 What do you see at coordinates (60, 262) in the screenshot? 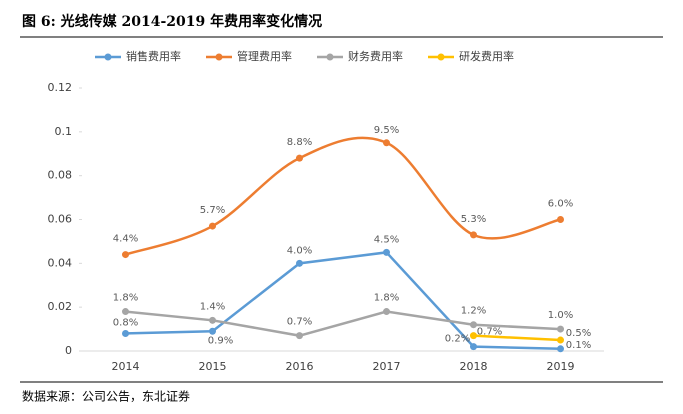
I see `y-tick-label: 0.04` at bounding box center [60, 262].